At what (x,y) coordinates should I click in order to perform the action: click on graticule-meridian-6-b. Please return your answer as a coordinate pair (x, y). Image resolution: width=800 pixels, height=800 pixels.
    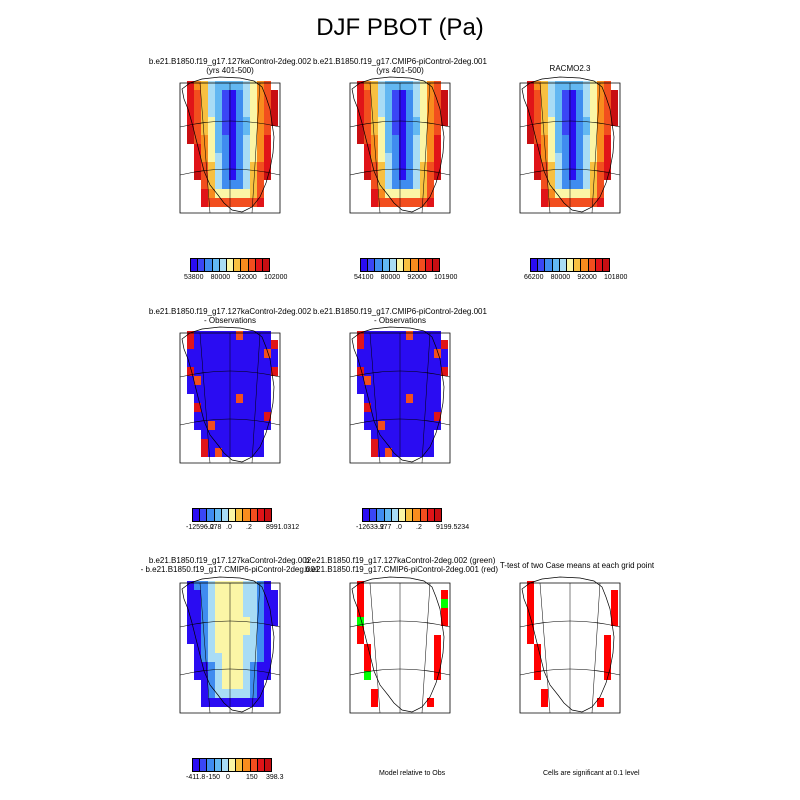
    Looking at the image, I should click on (205, 648).